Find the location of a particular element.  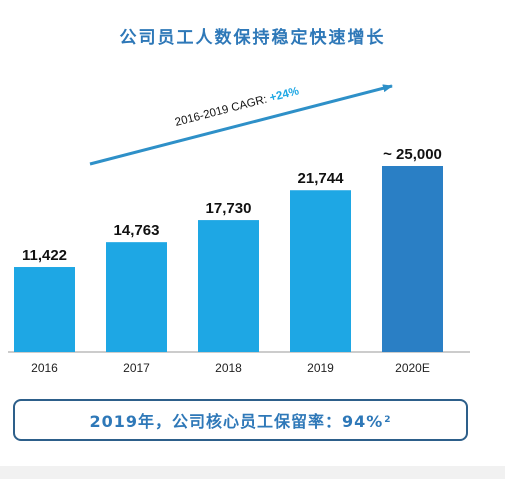

x-tick-label-2018: 2018 is located at coordinates (228, 368).